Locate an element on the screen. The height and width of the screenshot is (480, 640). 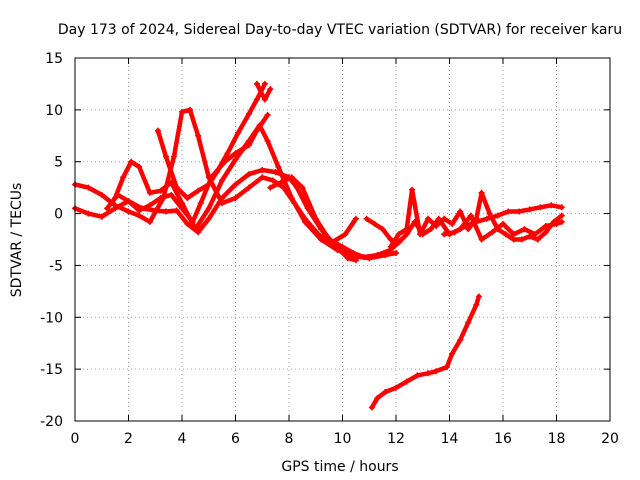
y-axis-label: SDTVAR / TECUs is located at coordinates (17, 240).